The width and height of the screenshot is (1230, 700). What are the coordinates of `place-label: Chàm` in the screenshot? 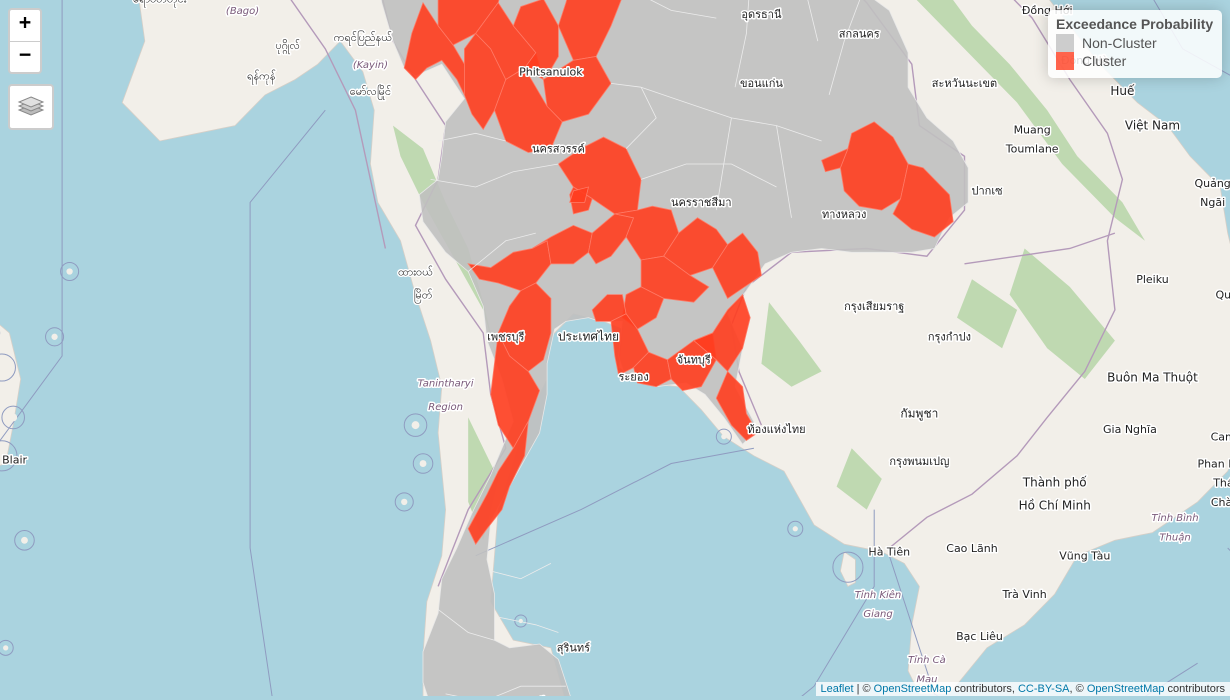 It's located at (1220, 502).